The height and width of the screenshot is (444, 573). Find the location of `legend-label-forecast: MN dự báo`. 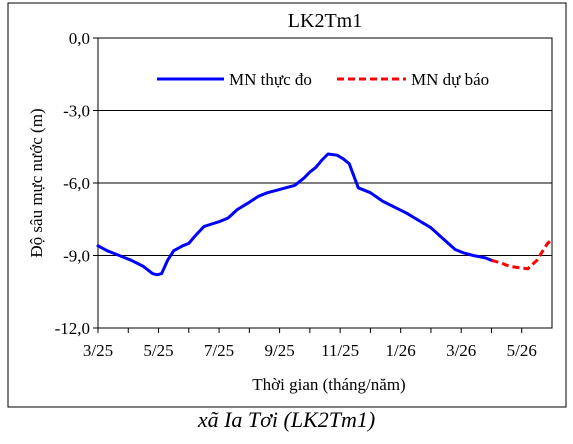

legend-label-forecast: MN dự báo is located at coordinates (450, 79).